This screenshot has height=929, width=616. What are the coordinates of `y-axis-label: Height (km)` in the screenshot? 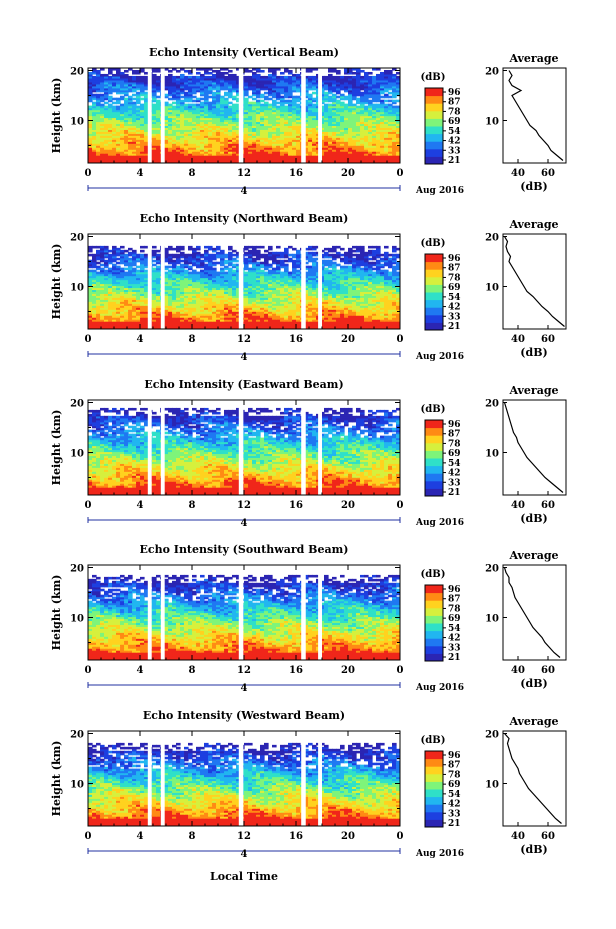 It's located at (56, 448).